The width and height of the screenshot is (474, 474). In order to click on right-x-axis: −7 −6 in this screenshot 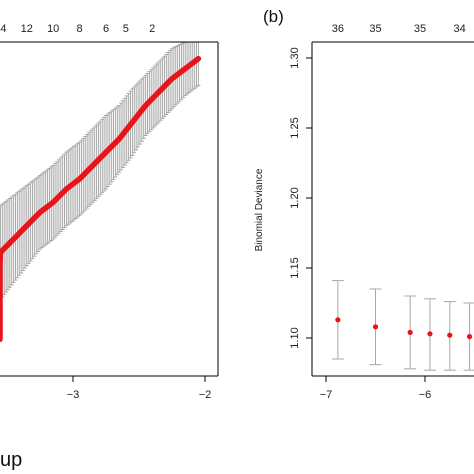, I will do `click(376, 388)`.